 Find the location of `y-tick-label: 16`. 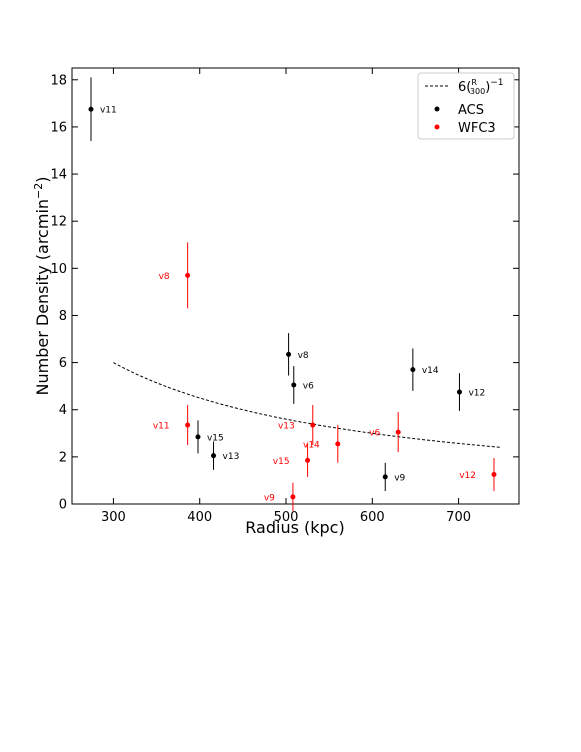

y-tick-label: 16 is located at coordinates (58, 127).